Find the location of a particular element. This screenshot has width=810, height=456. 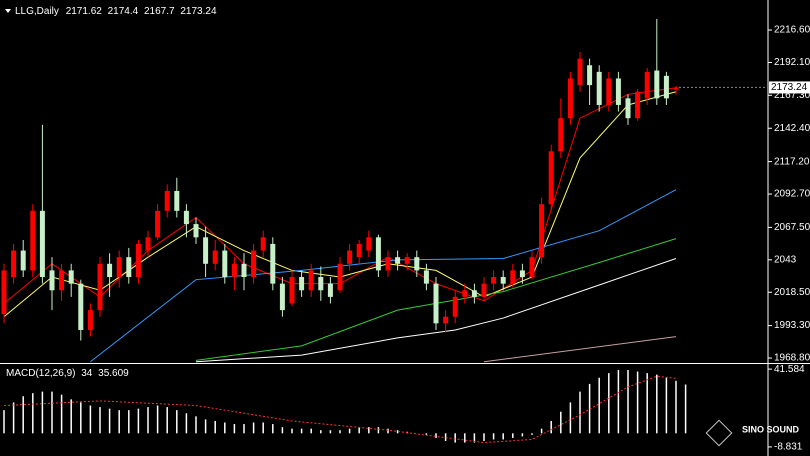

chart-header: LLG,Daily 2171.62 2174.4 2167.7 2173.24 is located at coordinates (116, 11).